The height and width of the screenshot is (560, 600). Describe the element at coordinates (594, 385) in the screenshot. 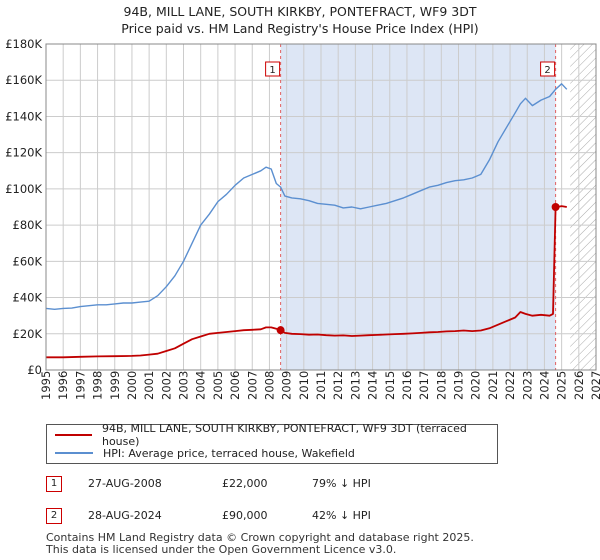

I see `x-tick-label: 2027` at that location.